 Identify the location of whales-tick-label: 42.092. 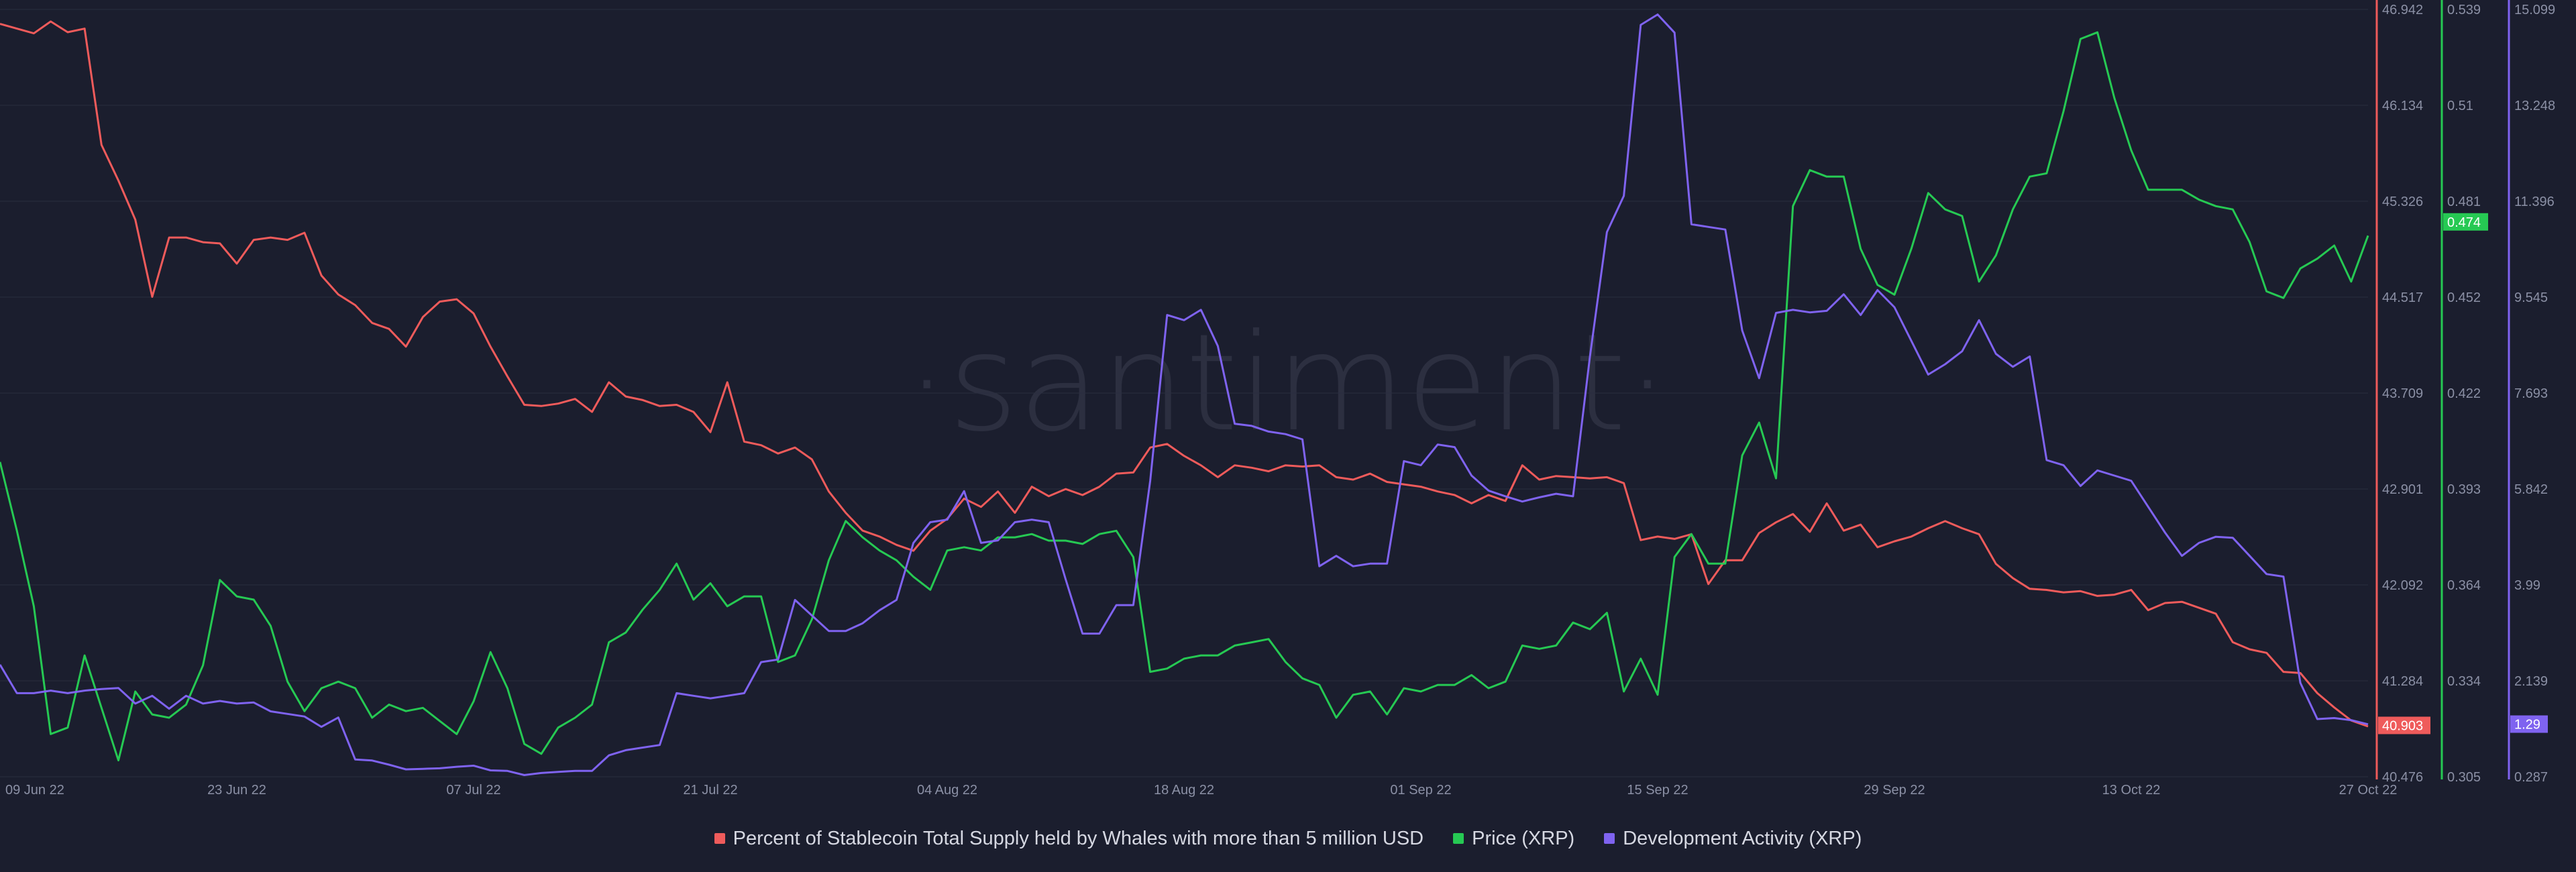
(2402, 585).